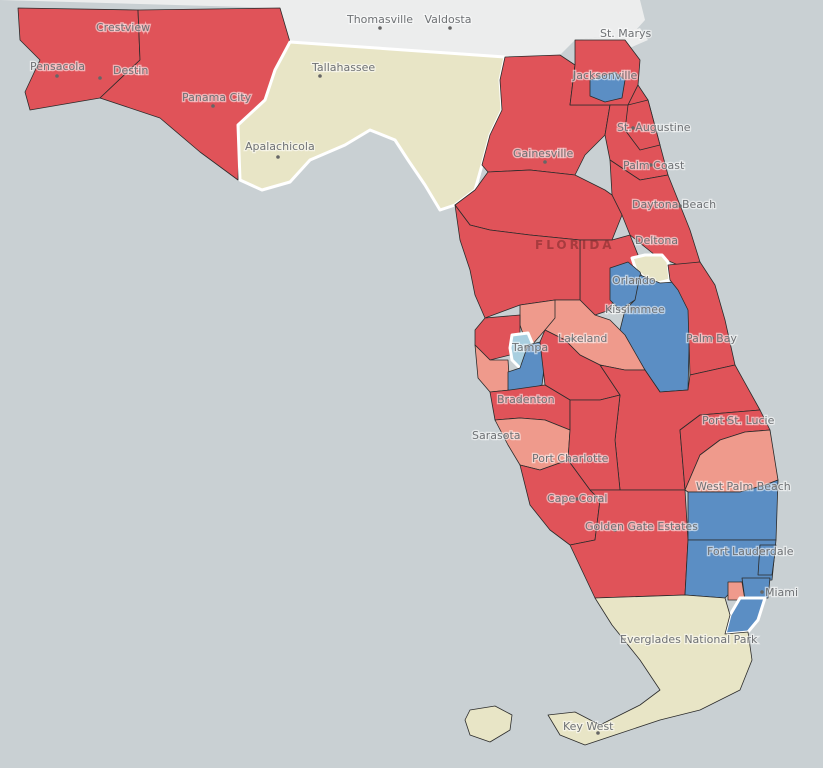 This screenshot has height=768, width=823. Describe the element at coordinates (217, 97) in the screenshot. I see `label-panama-city: Panama City` at that location.